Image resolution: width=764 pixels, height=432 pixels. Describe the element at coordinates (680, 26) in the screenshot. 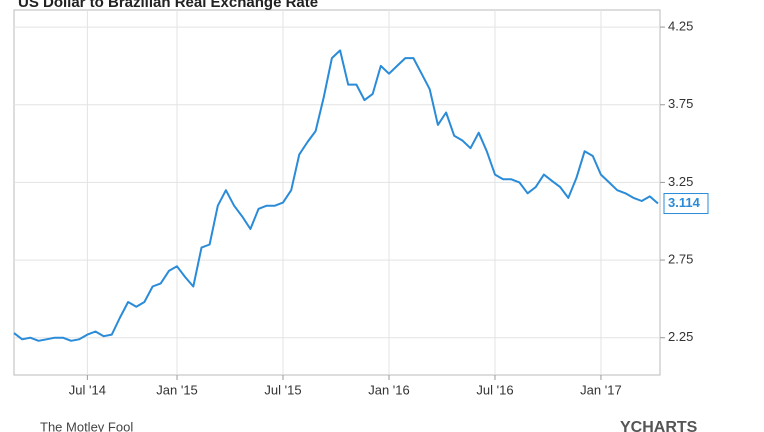

I see `y-tick-label: 4.25` at that location.